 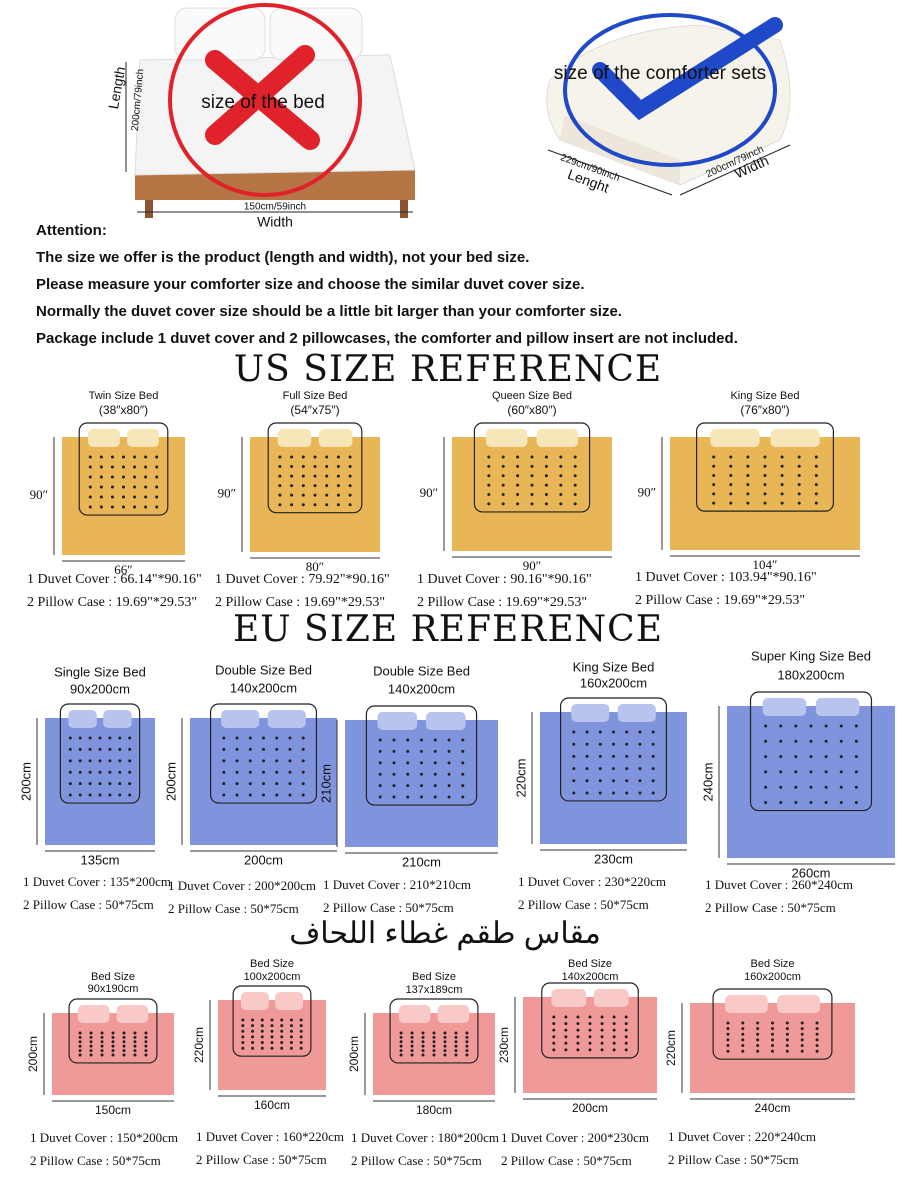 I want to click on bed-length-label: Length, so click(x=116, y=87).